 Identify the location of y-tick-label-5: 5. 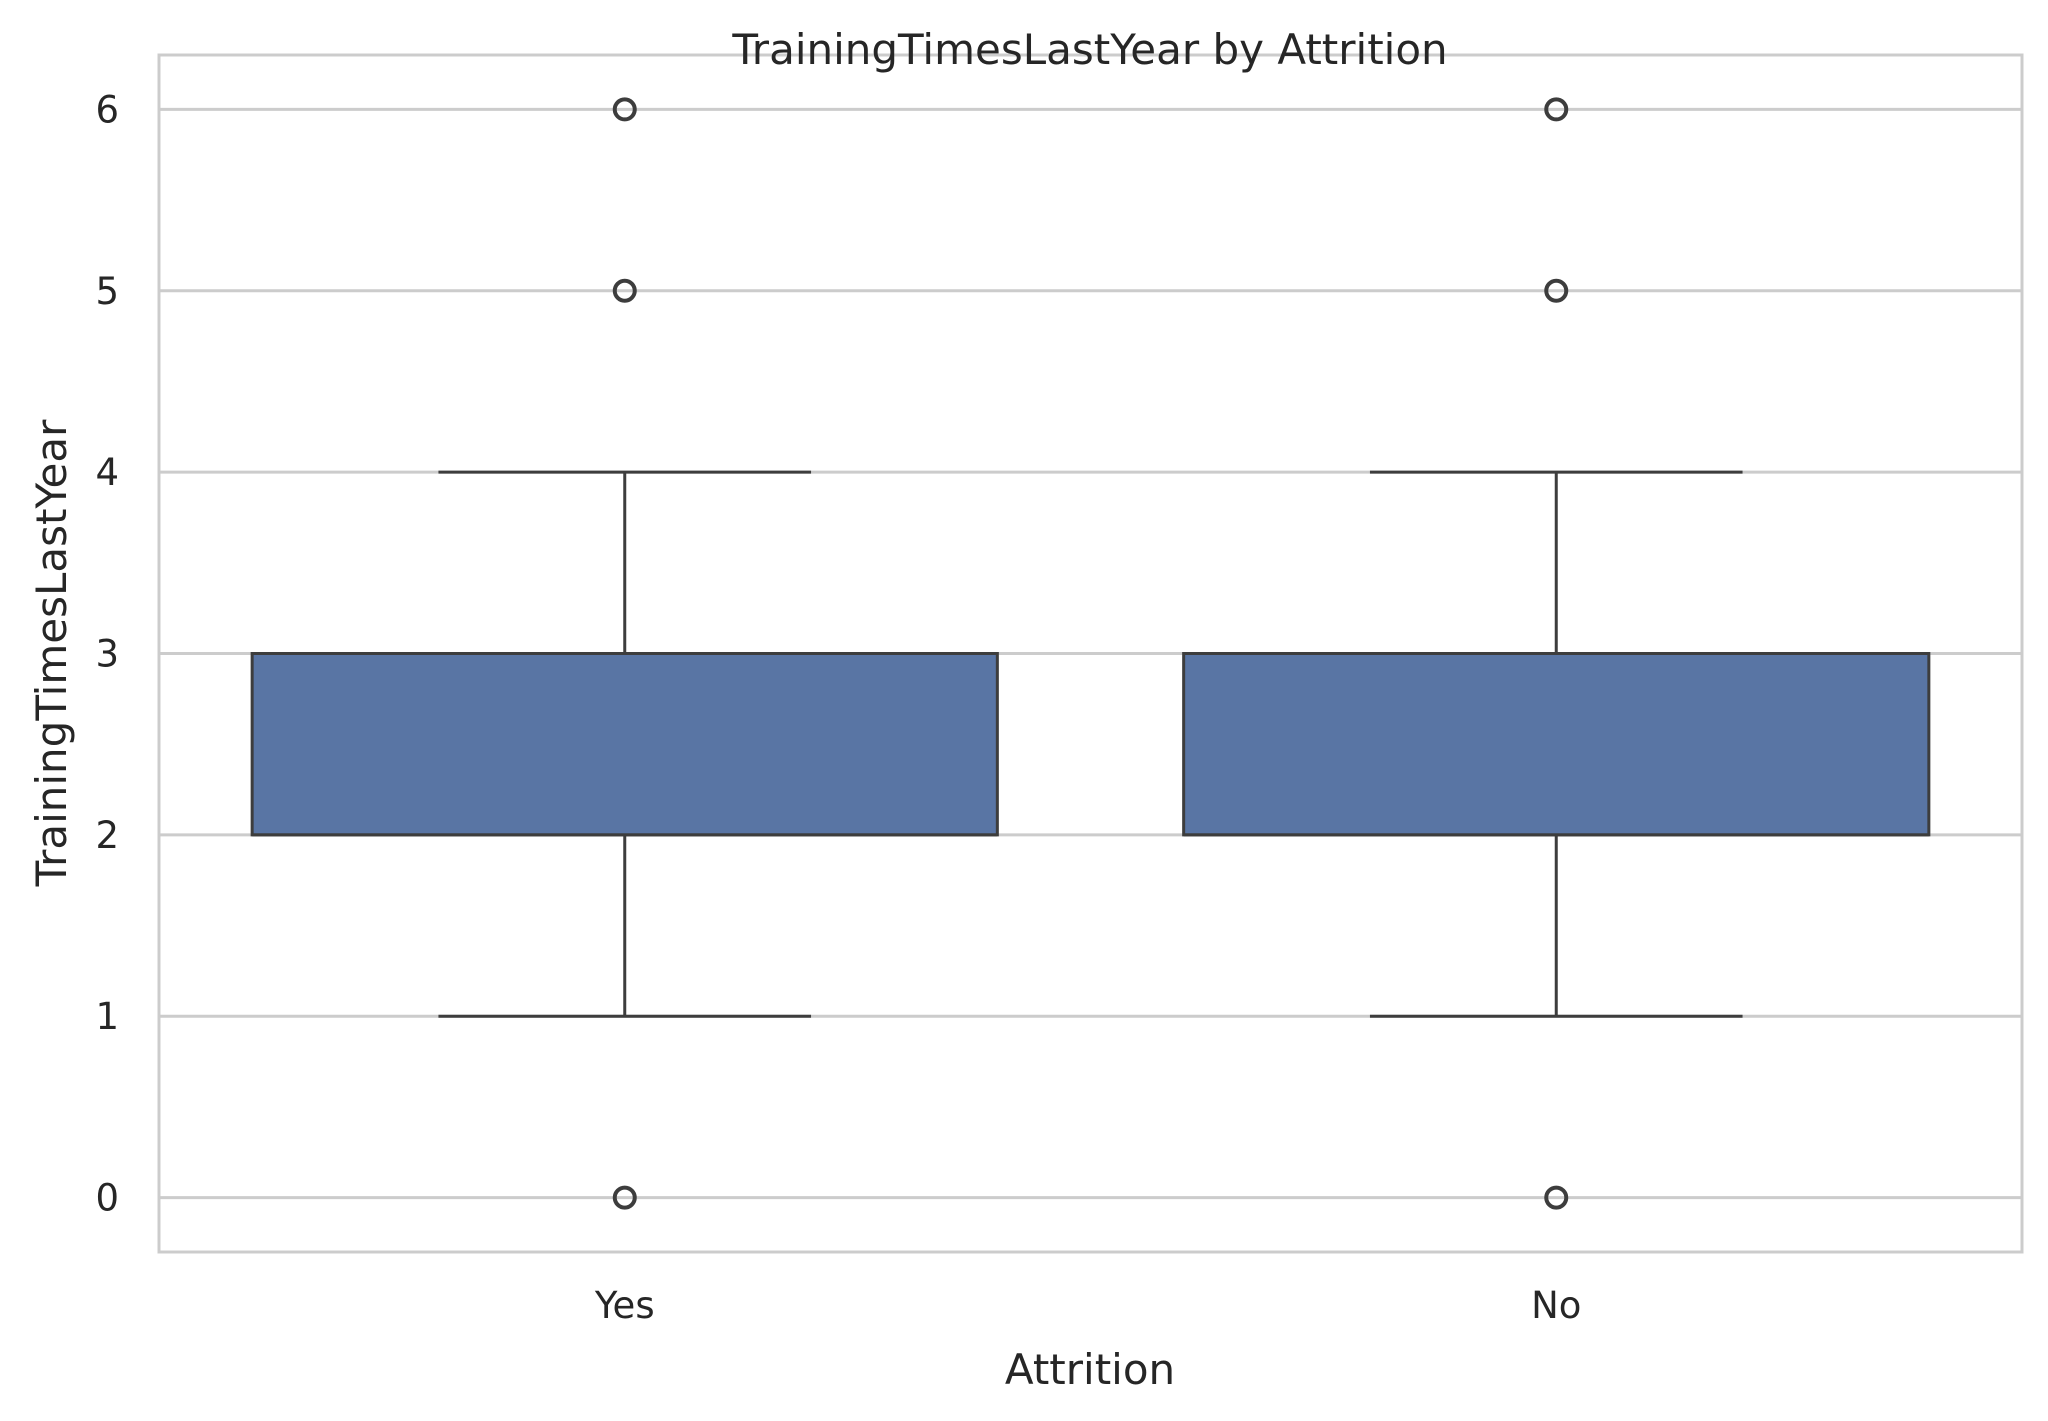
(107, 291).